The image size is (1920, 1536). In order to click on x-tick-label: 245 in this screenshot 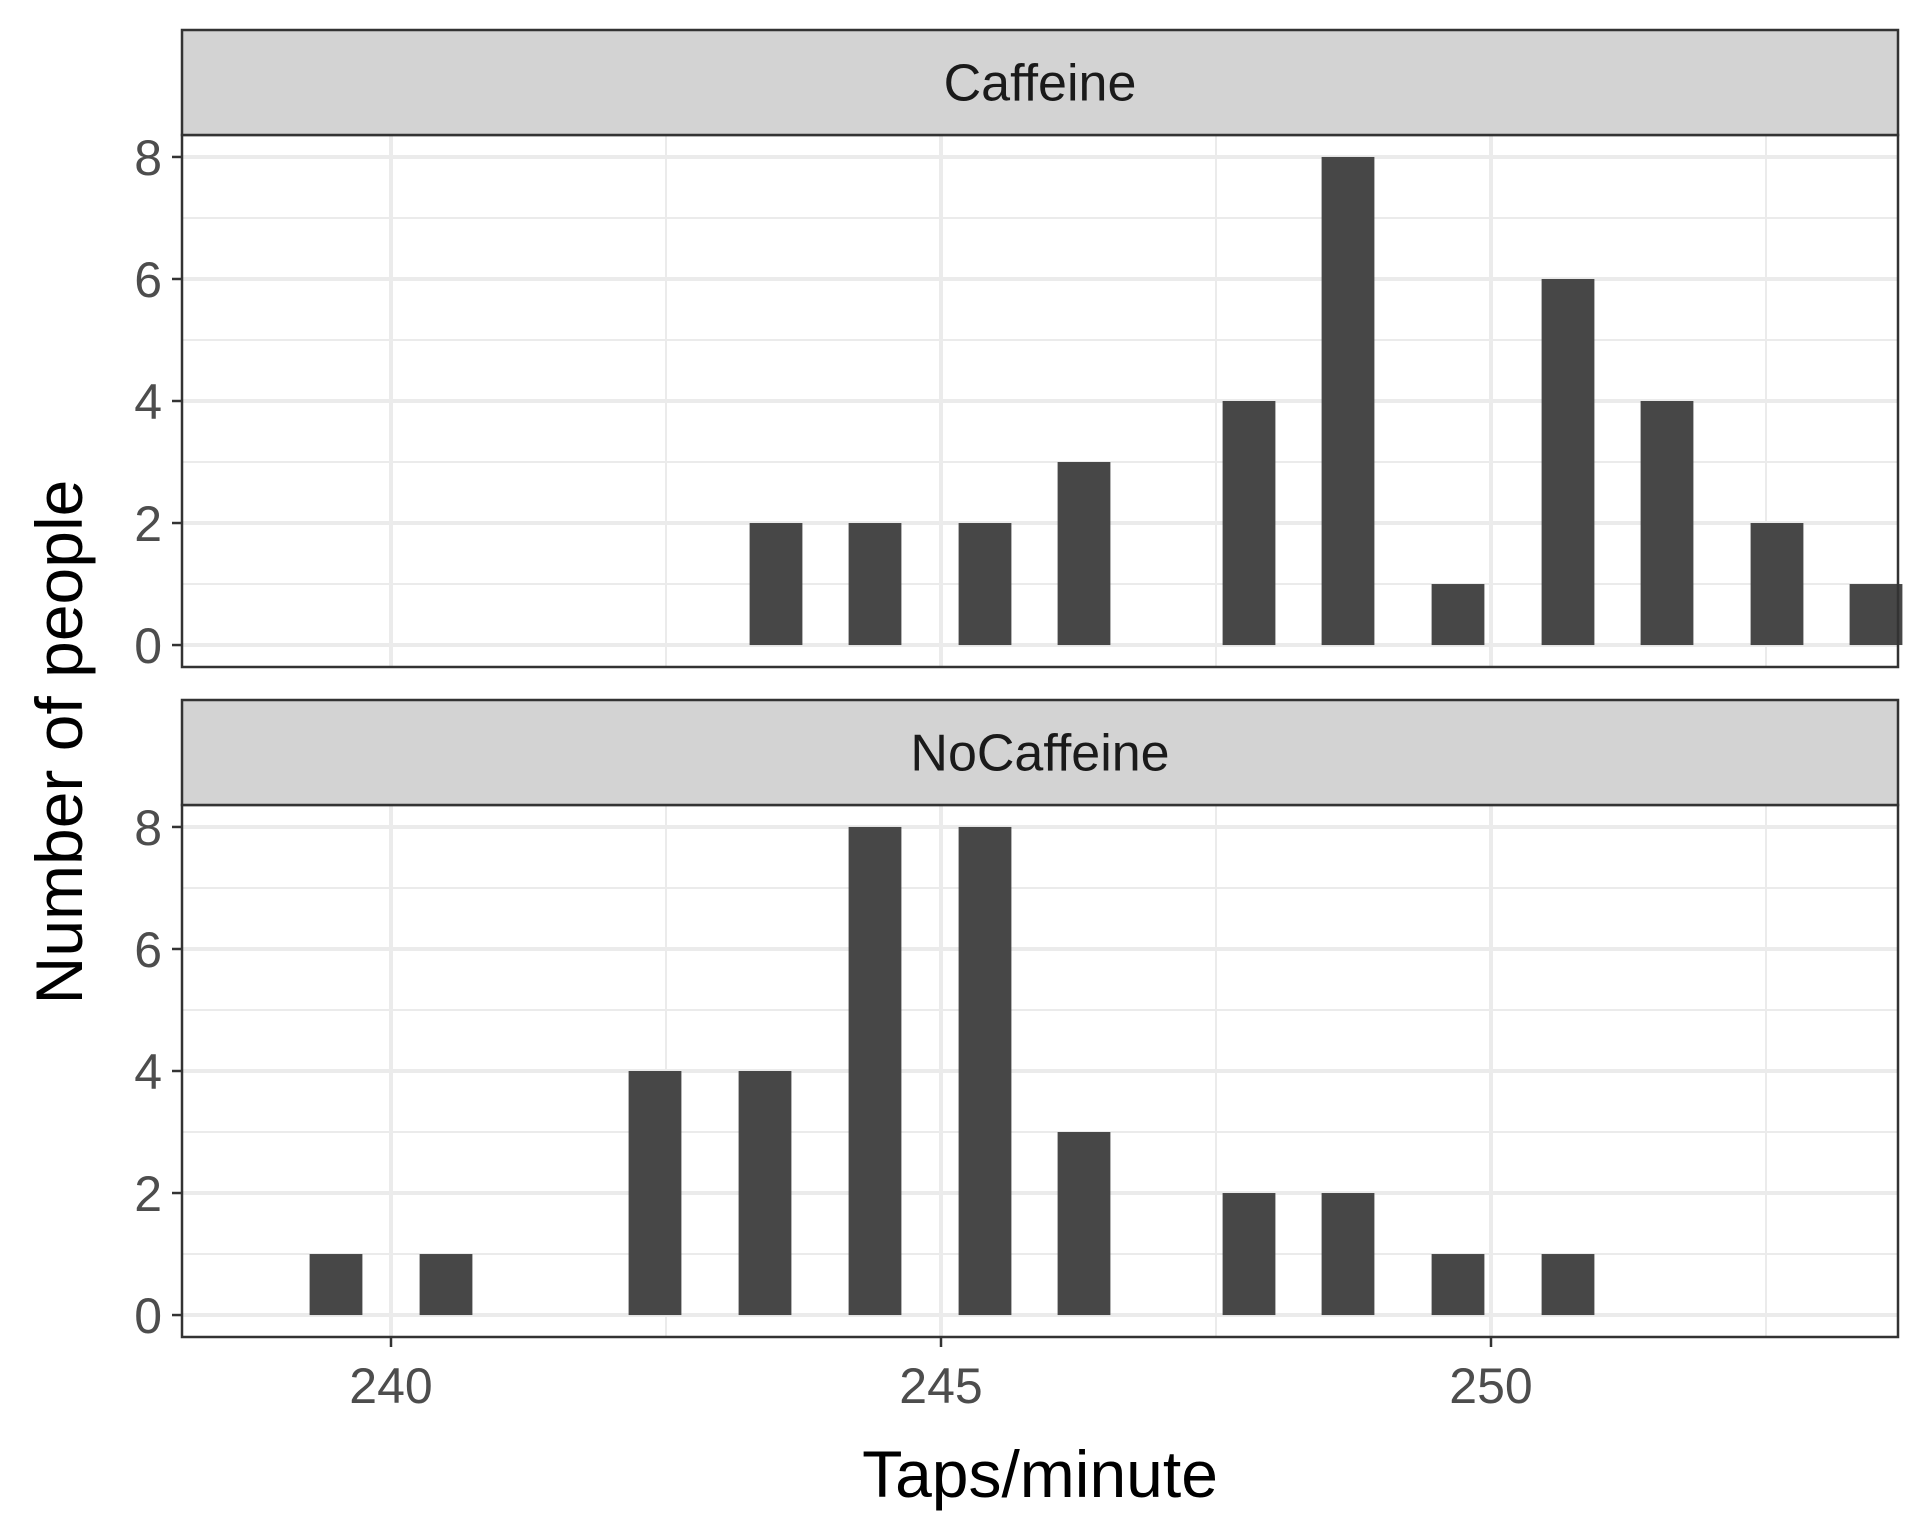, I will do `click(940, 1386)`.